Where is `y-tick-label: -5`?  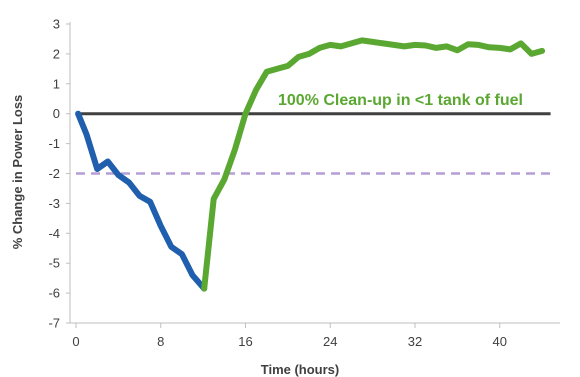
y-tick-label: -5 is located at coordinates (54, 263).